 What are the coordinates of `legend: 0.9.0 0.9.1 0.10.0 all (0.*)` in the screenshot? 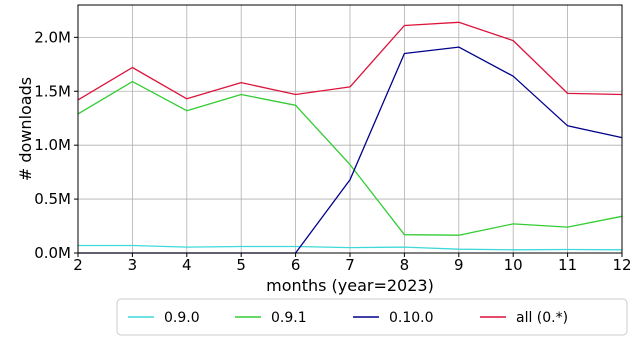 It's located at (372, 317).